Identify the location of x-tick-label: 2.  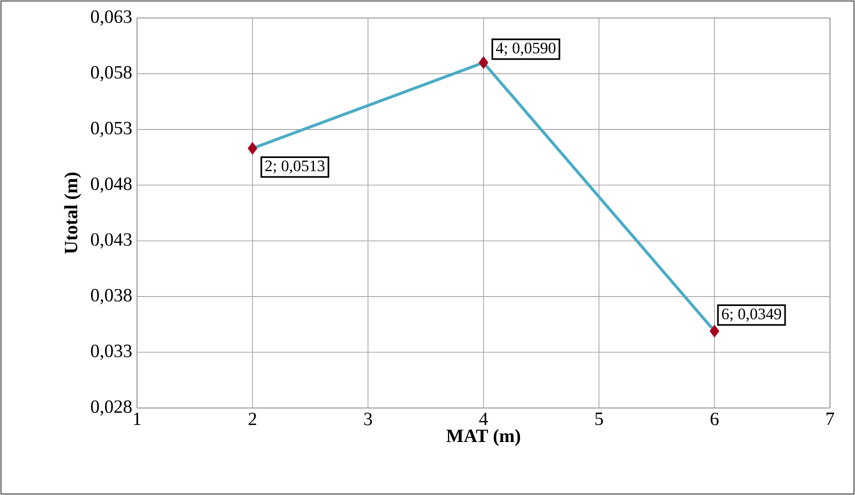
(252, 419).